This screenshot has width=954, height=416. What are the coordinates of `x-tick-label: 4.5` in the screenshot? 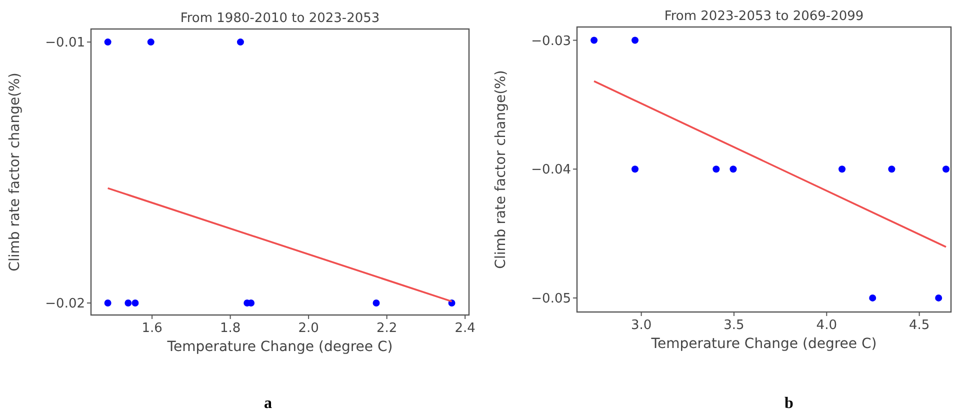 It's located at (919, 325).